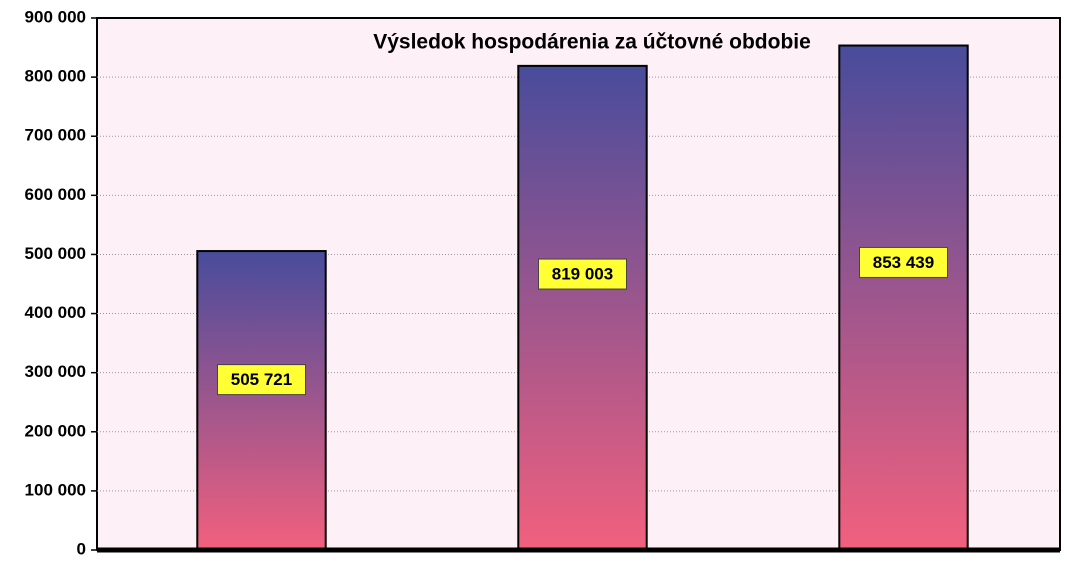 The width and height of the screenshot is (1067, 567). What do you see at coordinates (592, 42) in the screenshot?
I see `chart-title: Výsledok hospodárenia za účtovné obdobie` at bounding box center [592, 42].